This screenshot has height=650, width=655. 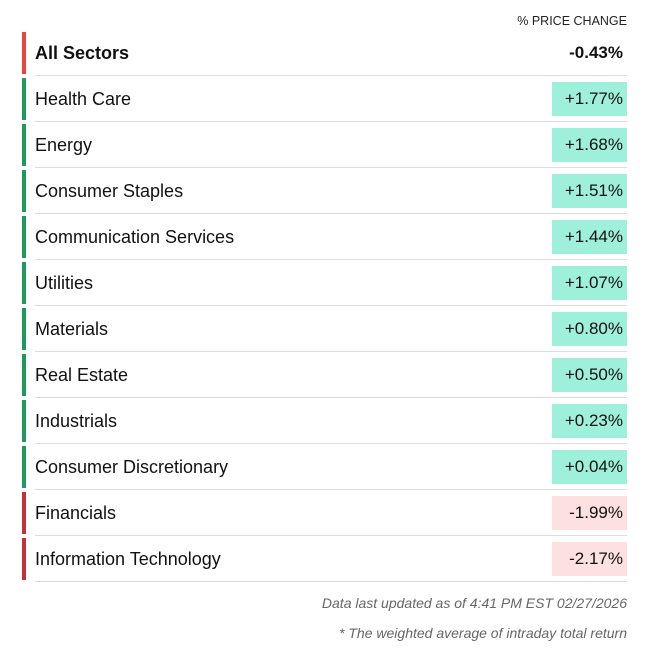 I want to click on sector-row: Health Care +1.77%, so click(x=324, y=99).